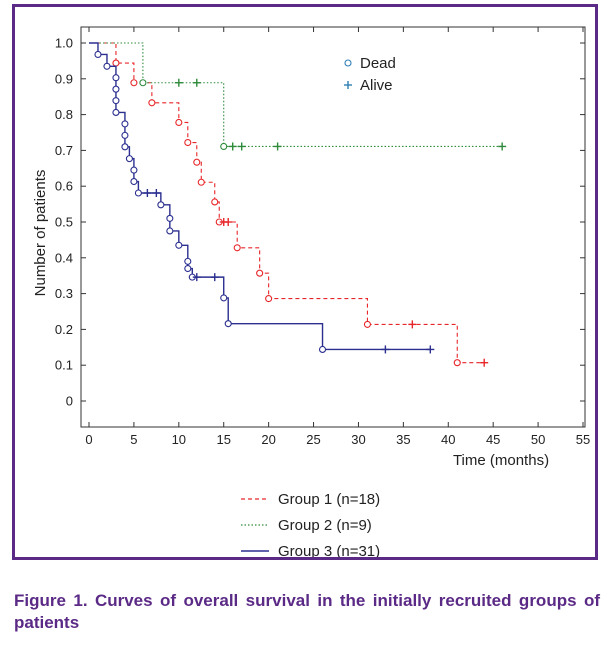 This screenshot has width=611, height=646. Describe the element at coordinates (313, 439) in the screenshot. I see `x-tick-label: 25` at that location.